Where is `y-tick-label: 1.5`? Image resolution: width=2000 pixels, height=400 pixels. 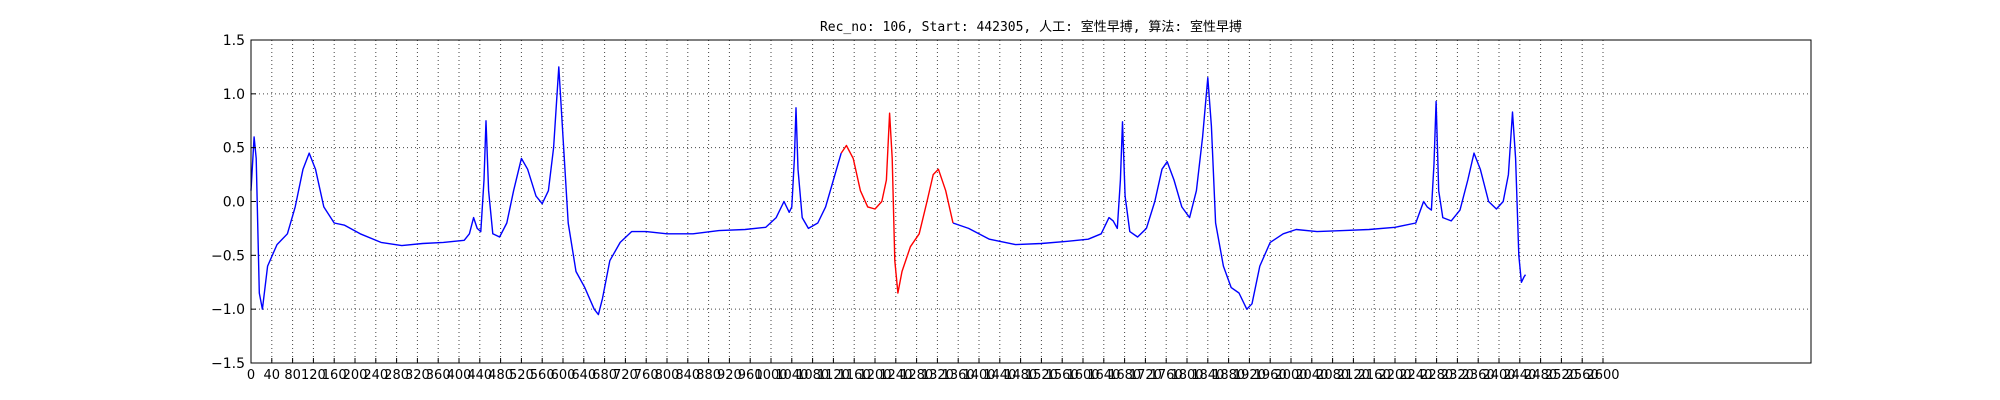
y-tick-label: 1.5 is located at coordinates (234, 41).